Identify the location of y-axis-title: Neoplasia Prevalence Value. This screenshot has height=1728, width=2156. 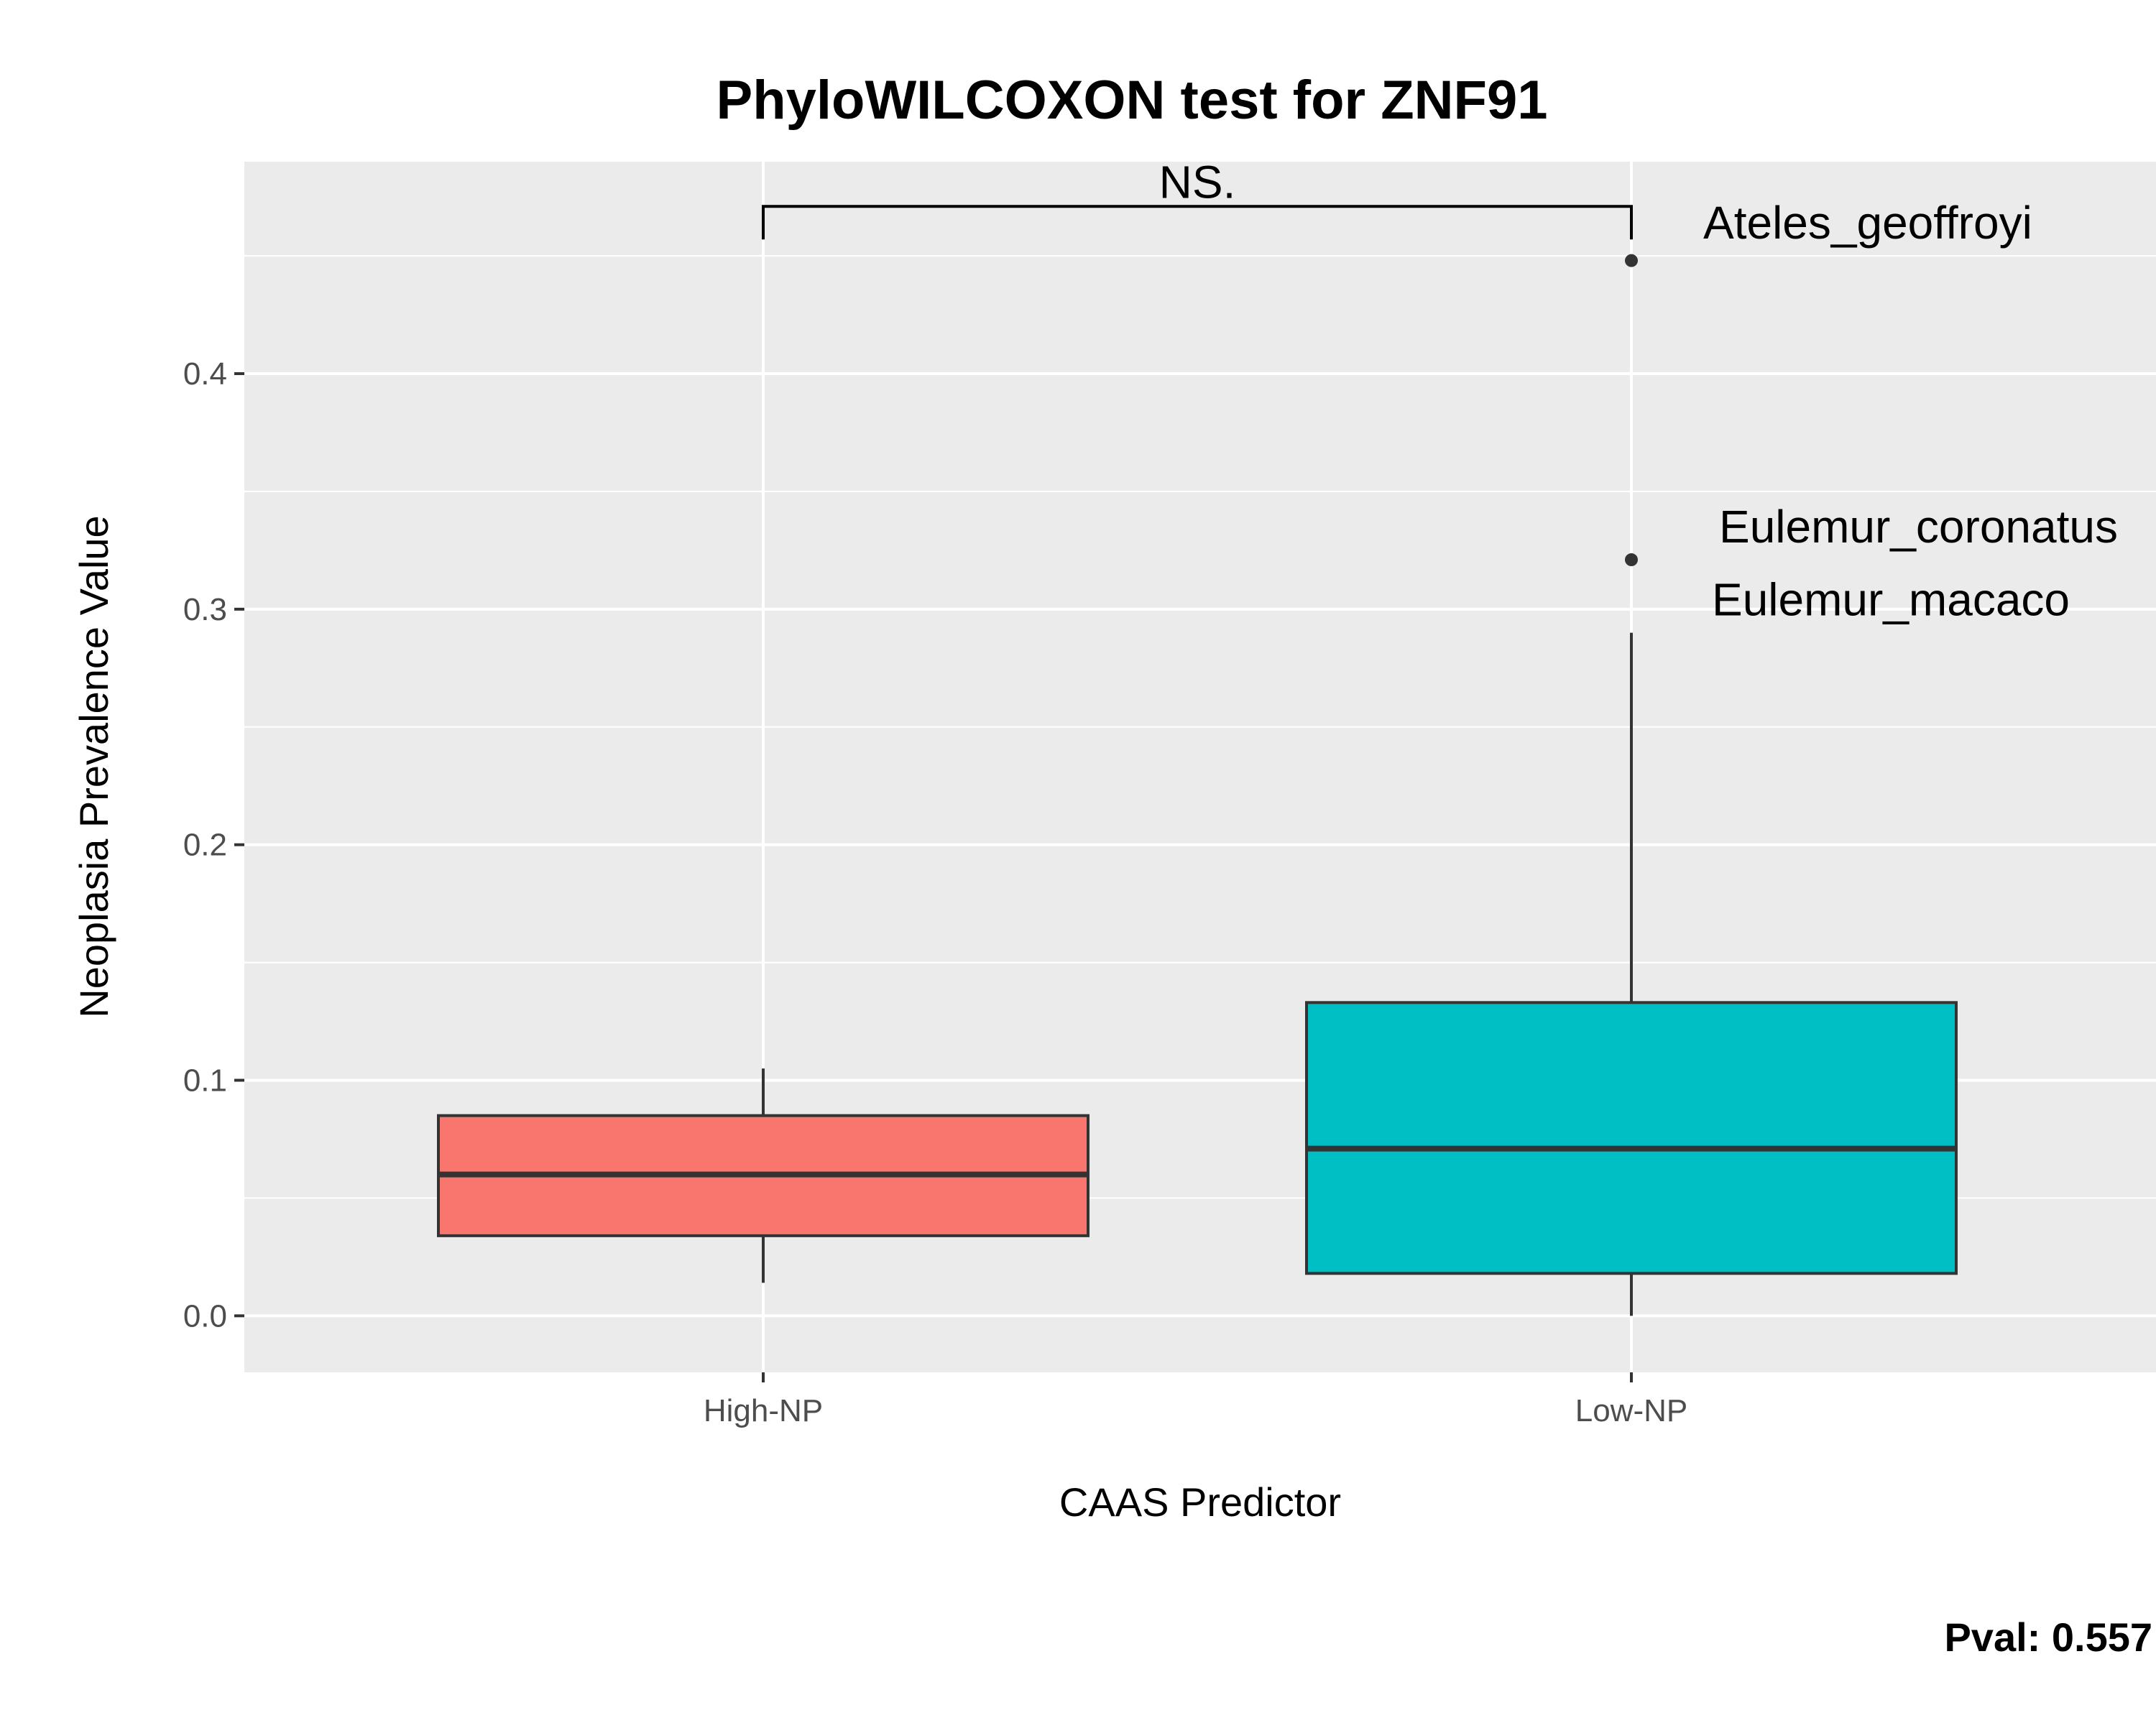
(93, 766).